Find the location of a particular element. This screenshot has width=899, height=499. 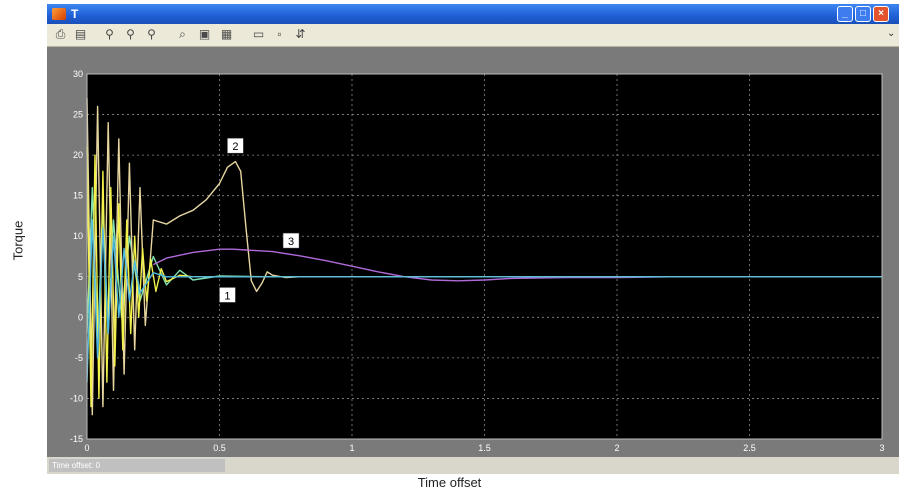

app-icon is located at coordinates (59, 14).